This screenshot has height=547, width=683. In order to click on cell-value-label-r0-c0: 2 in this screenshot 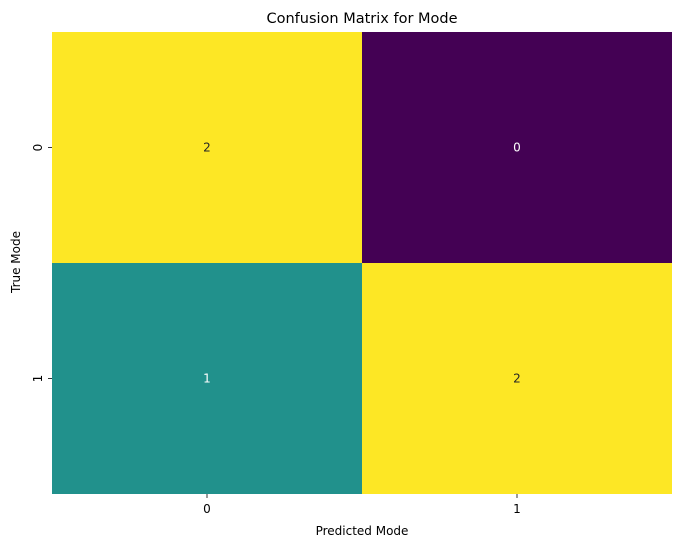, I will do `click(207, 148)`.